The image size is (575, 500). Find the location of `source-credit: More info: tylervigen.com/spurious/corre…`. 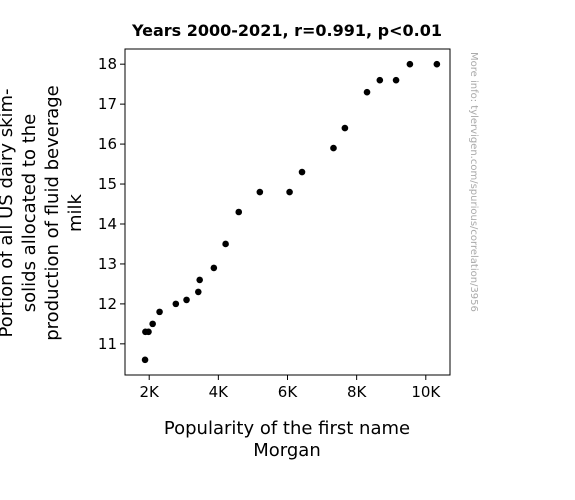

source-credit: More info: tylervigen.com/spurious/corre… is located at coordinates (473, 182).